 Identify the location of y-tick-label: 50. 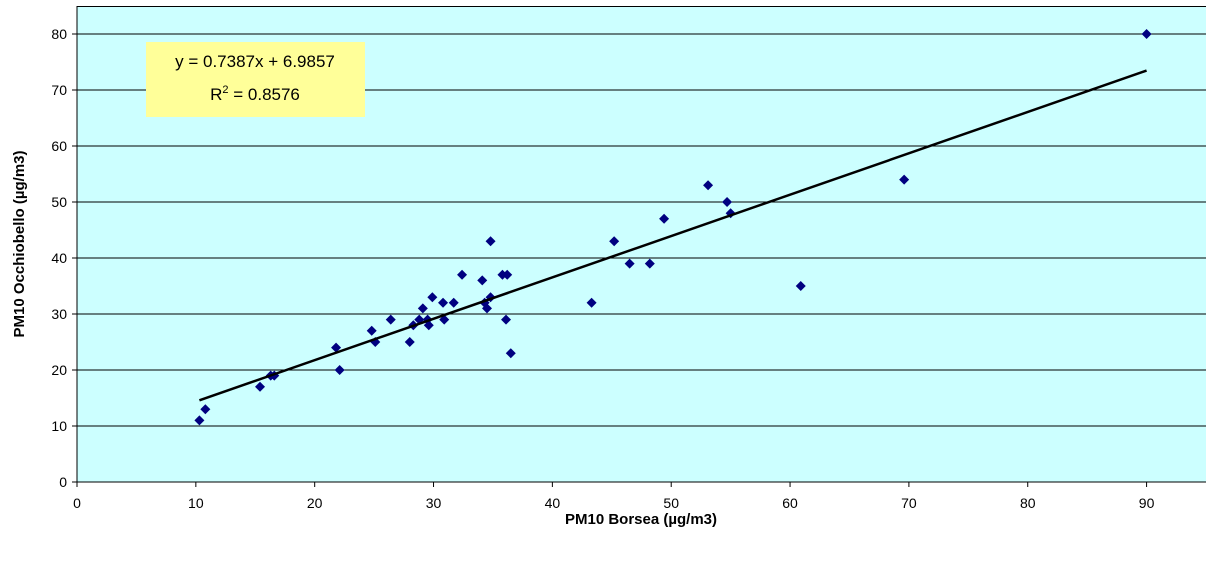
(59, 202).